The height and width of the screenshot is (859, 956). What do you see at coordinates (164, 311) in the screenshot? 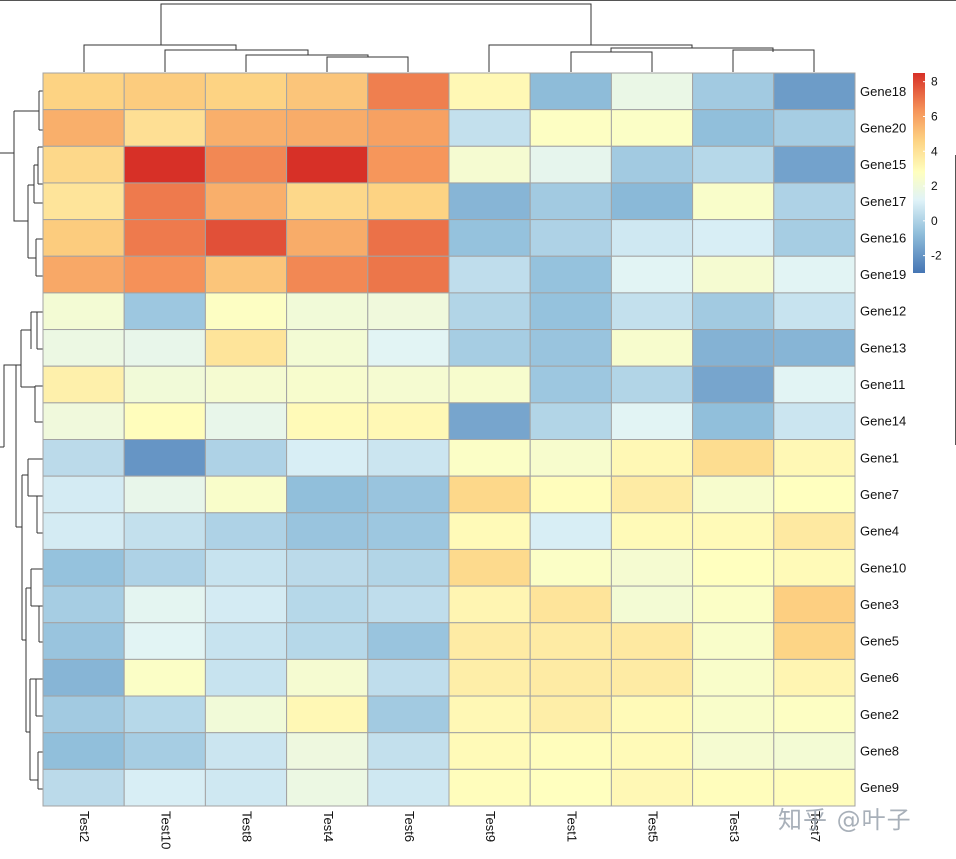
I see `heatmap-cell-gene12-test10` at bounding box center [164, 311].